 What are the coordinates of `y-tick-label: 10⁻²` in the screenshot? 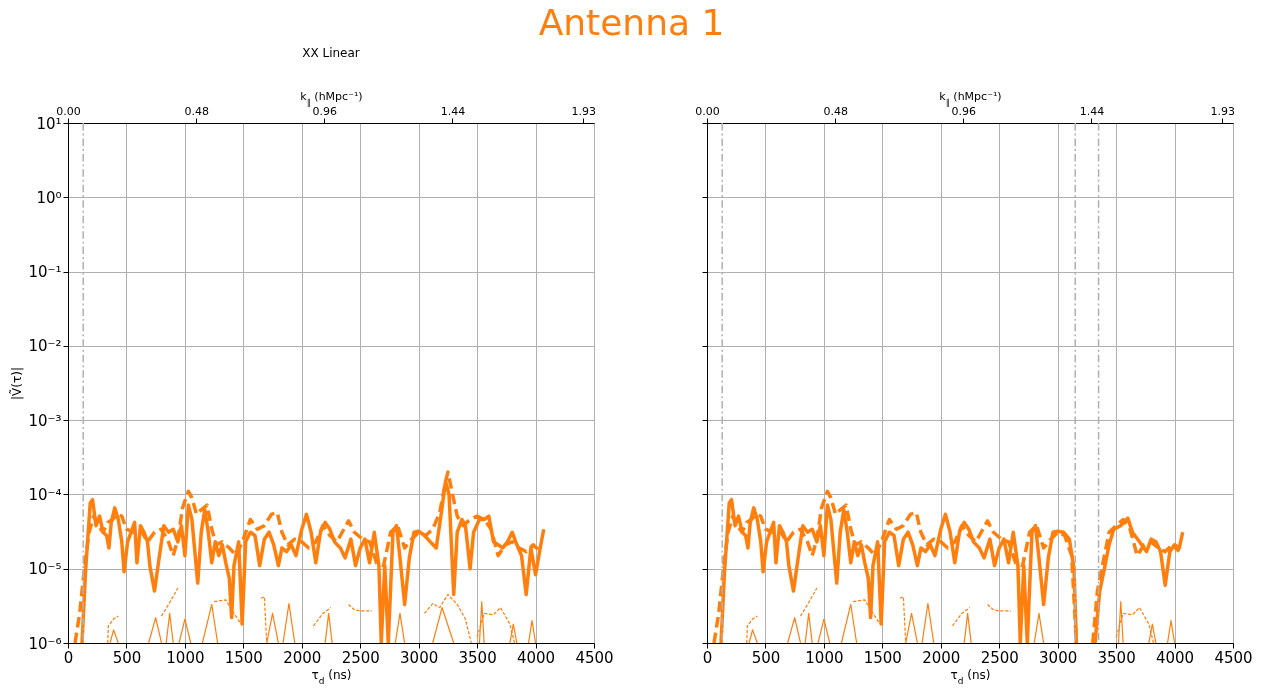 It's located at (45, 346).